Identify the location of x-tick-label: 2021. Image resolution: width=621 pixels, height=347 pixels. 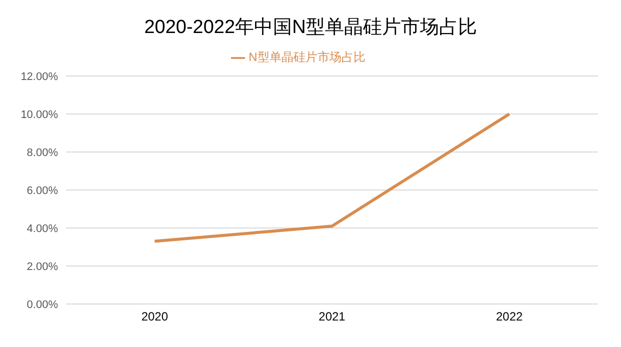
(332, 317).